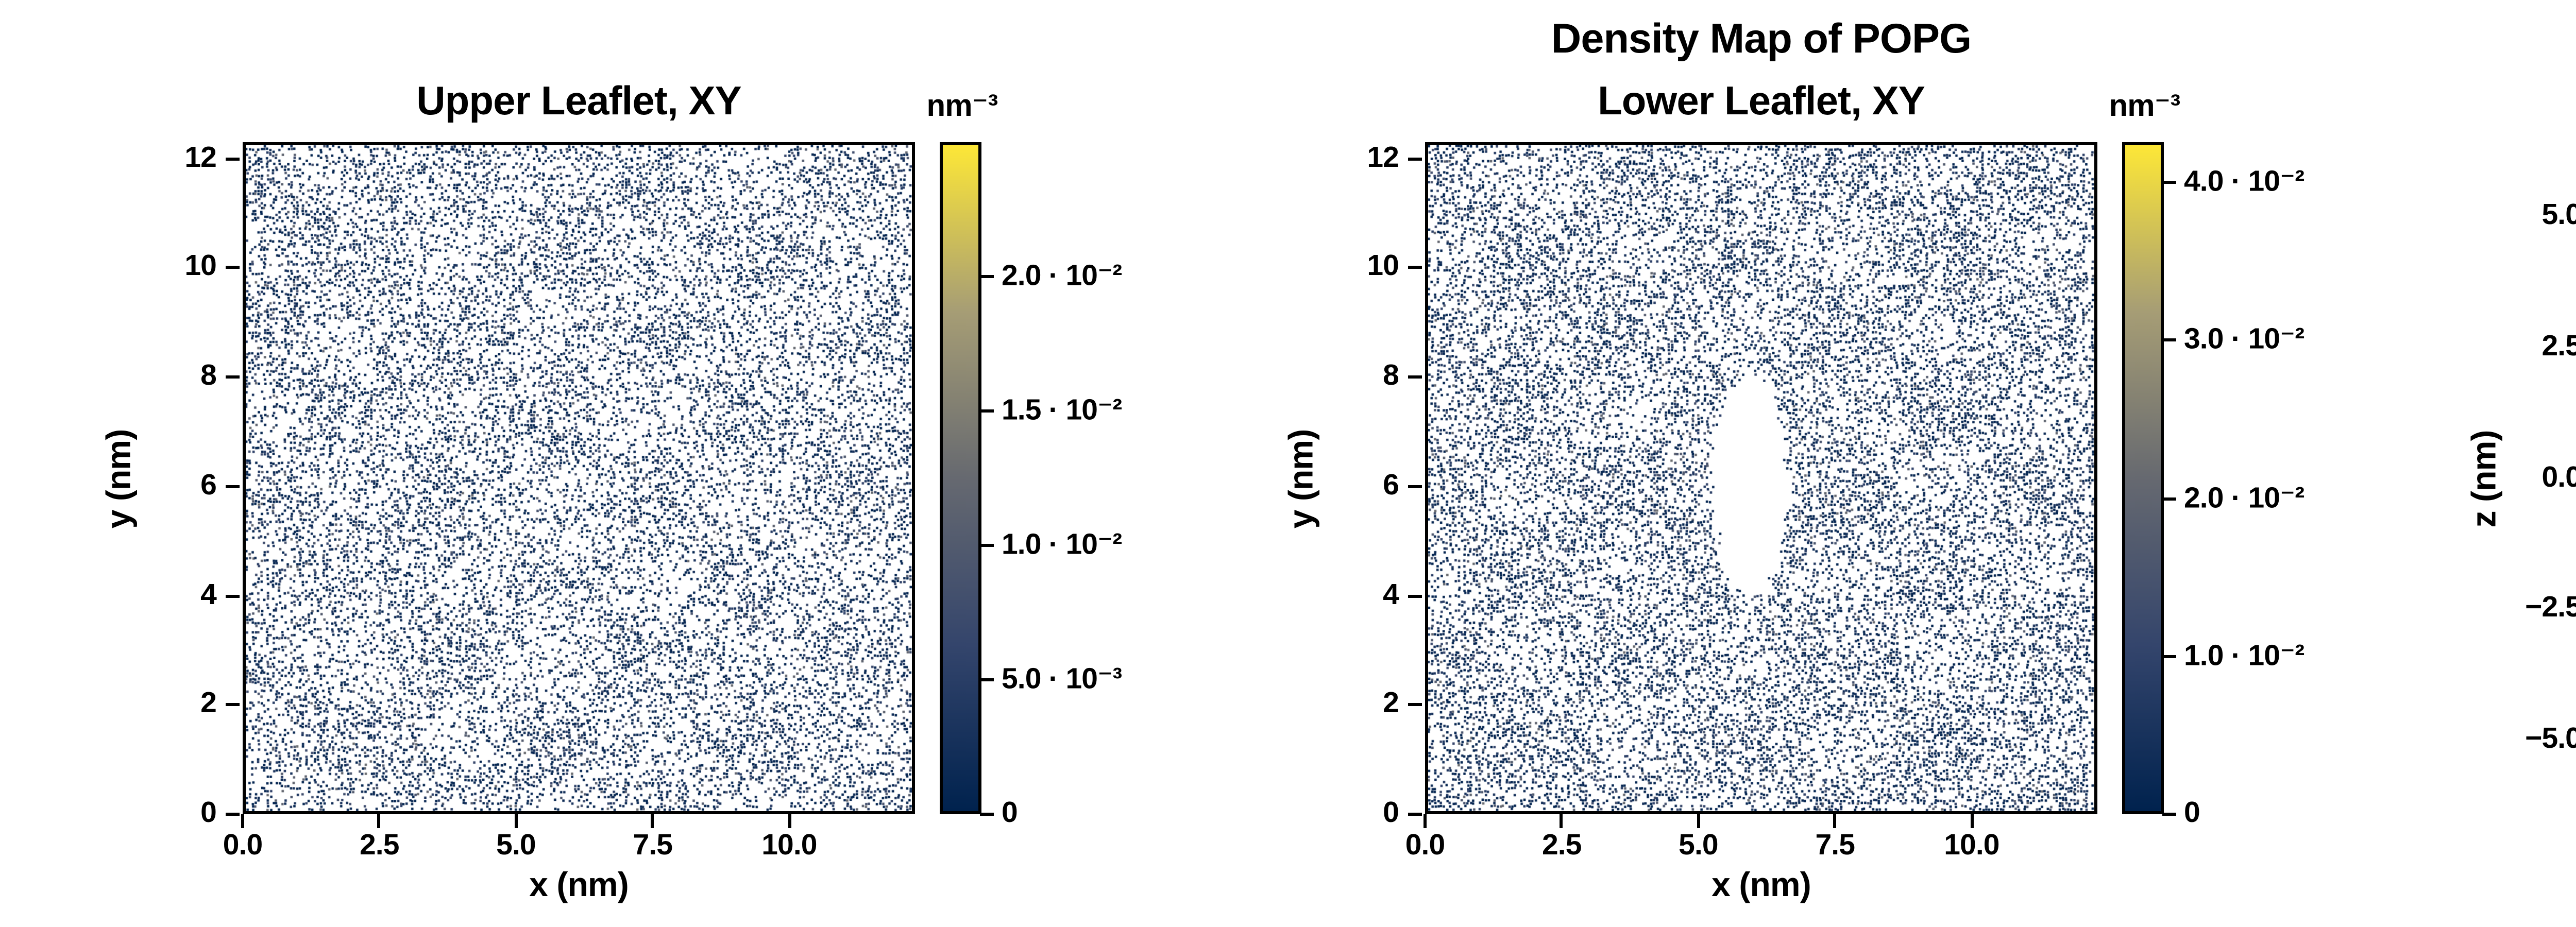 The width and height of the screenshot is (2576, 927). What do you see at coordinates (2513, 478) in the screenshot?
I see `y-axis-ticks: −5.0 −2.5 0.0 2.5 5.0` at bounding box center [2513, 478].